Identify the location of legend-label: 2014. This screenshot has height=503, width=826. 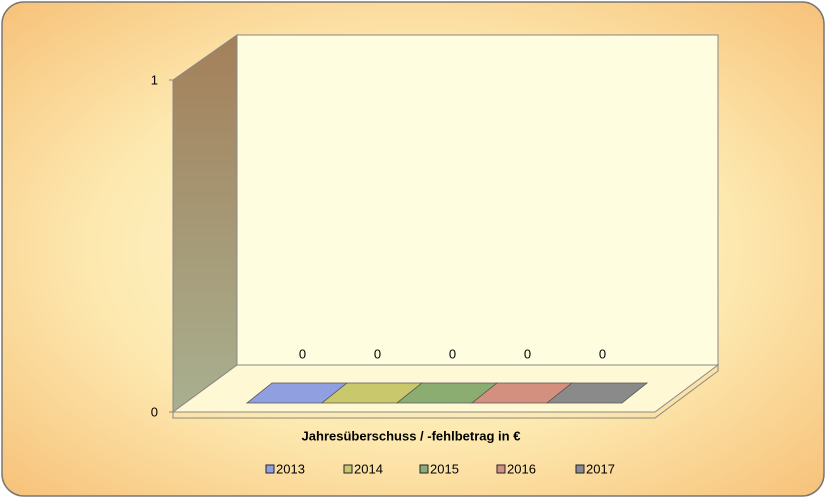
(368, 468).